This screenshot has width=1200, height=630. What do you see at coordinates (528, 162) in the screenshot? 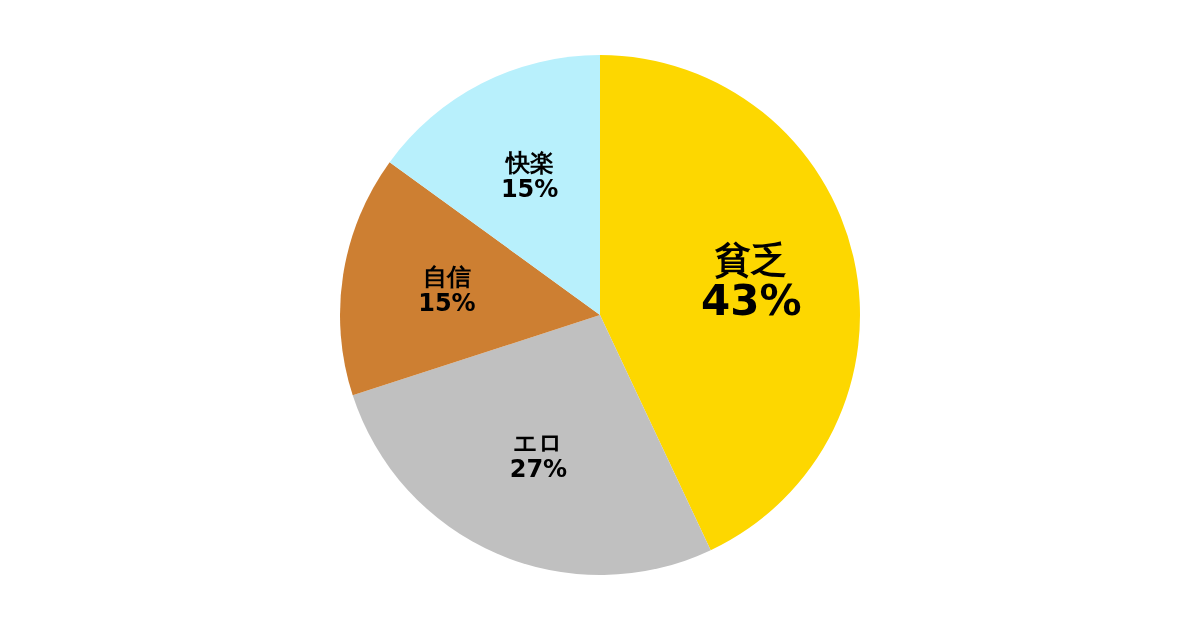
I see `slice-label: 快楽` at bounding box center [528, 162].